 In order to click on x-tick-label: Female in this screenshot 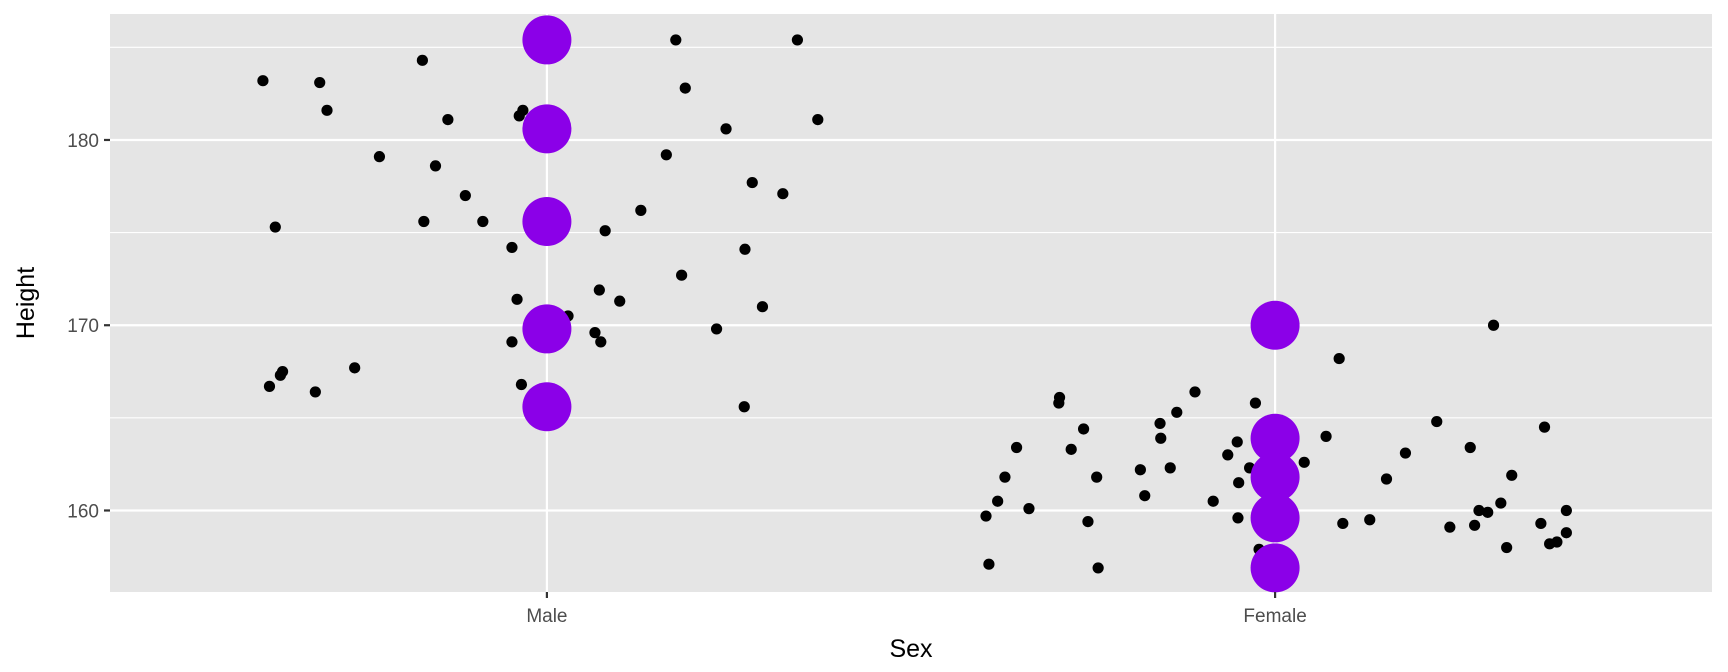, I will do `click(1274, 616)`.